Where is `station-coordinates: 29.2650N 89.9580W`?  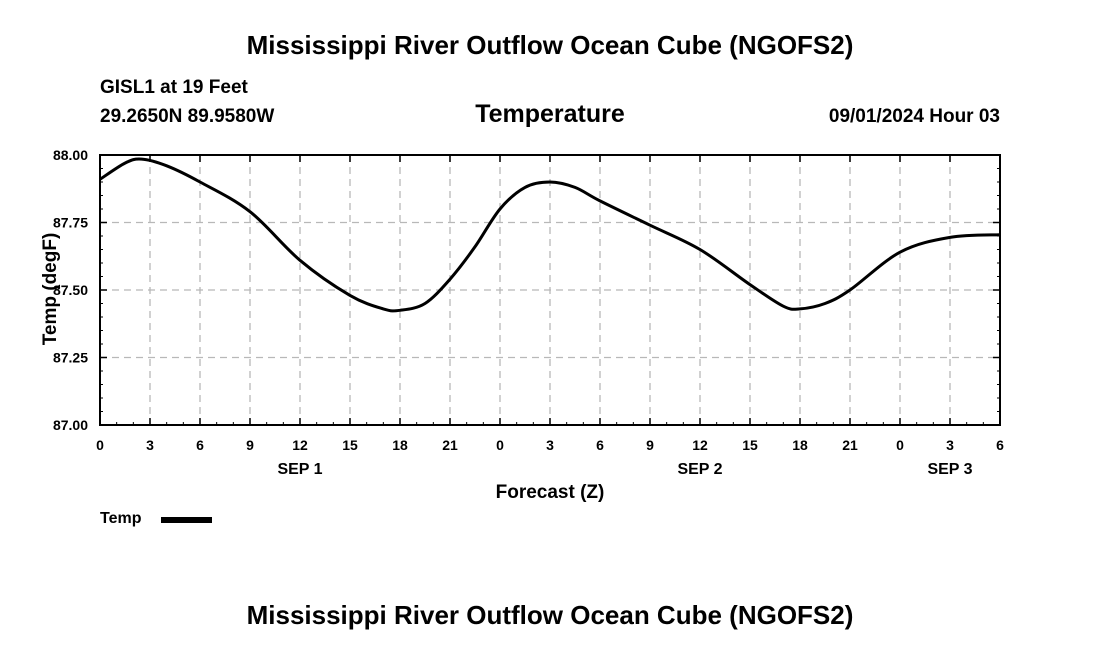 station-coordinates: 29.2650N 89.9580W is located at coordinates (187, 116).